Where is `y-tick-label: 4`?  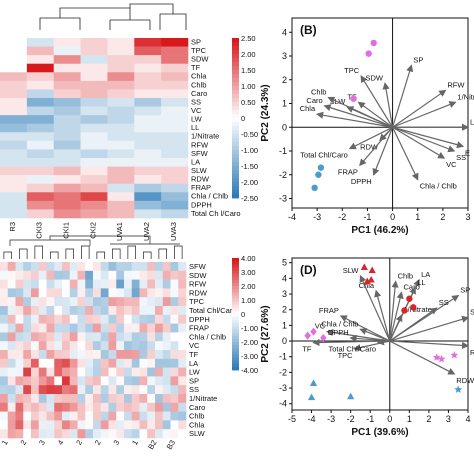 y-tick-label: 4 is located at coordinates (284, 32).